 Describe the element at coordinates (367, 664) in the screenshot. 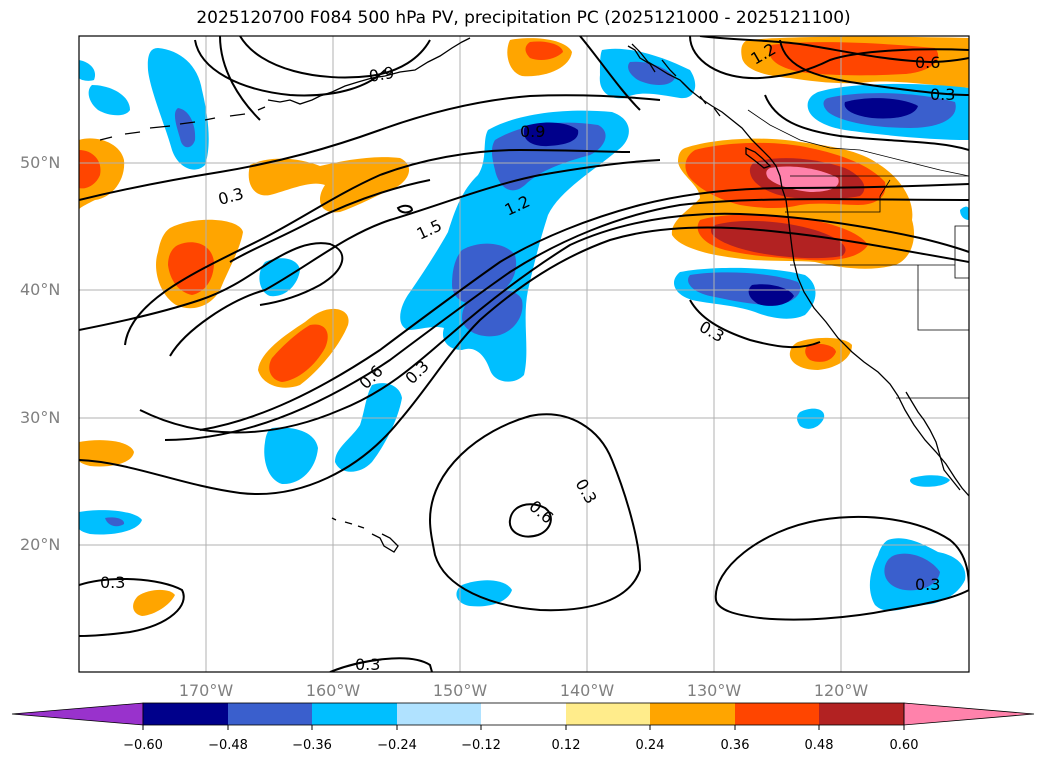

I see `contour-label-0-3-bottom: 0.3` at that location.